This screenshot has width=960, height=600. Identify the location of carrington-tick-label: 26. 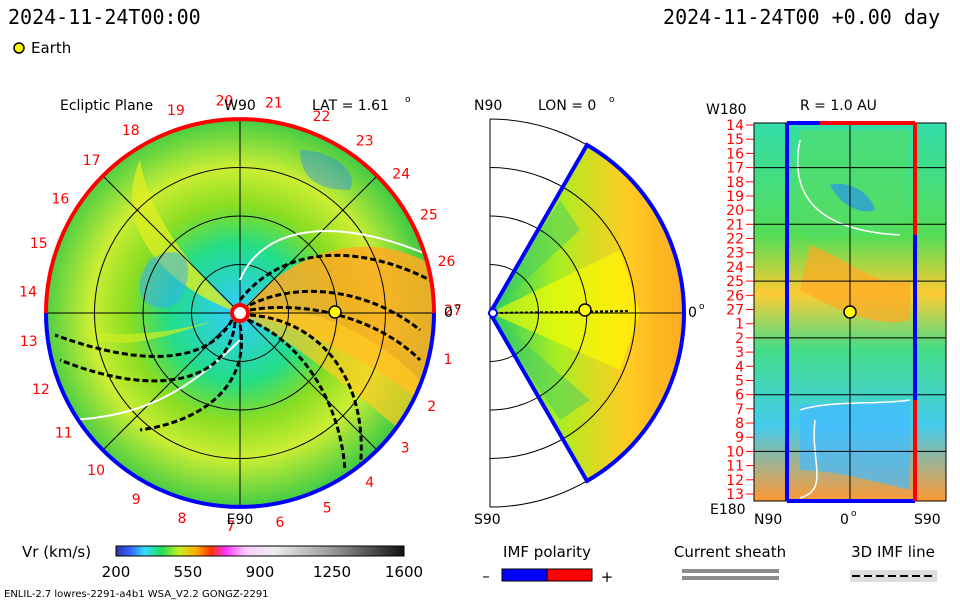
(447, 262).